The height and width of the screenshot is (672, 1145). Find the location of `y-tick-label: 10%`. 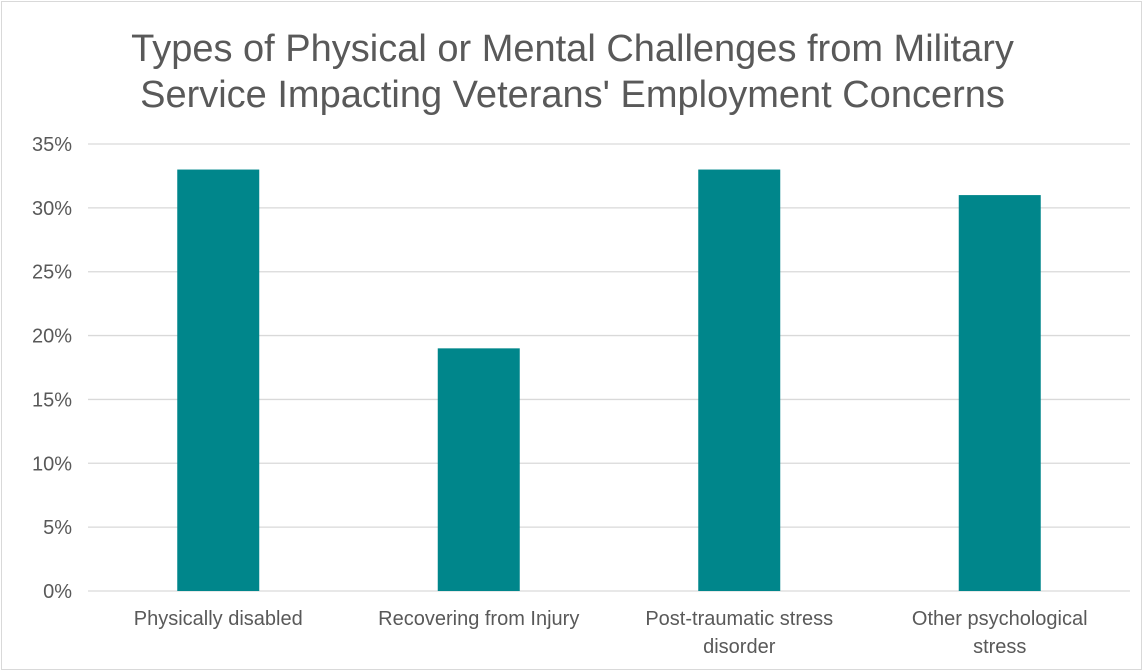

y-tick-label: 10% is located at coordinates (52, 464).